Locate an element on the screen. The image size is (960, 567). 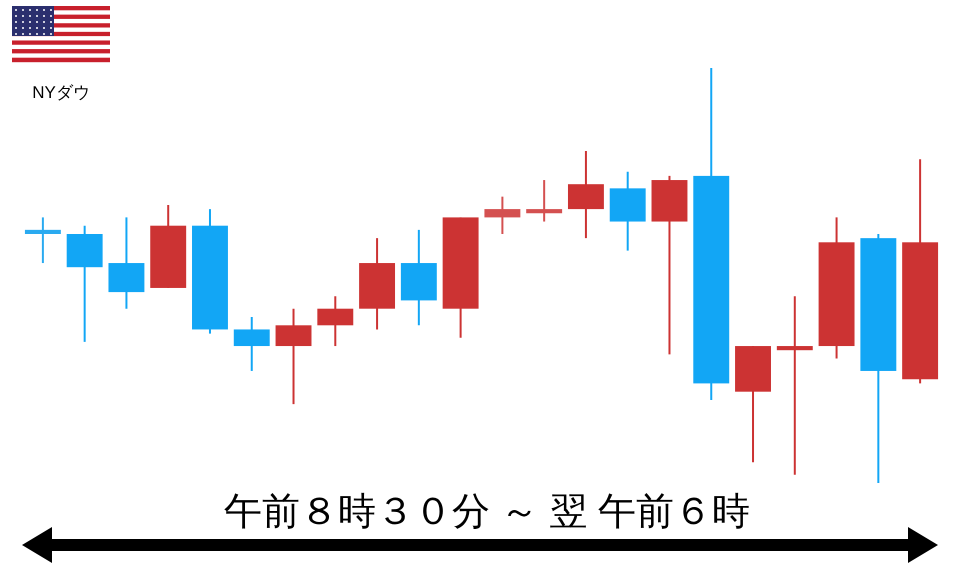
text: NYダウ is located at coordinates (61, 92).